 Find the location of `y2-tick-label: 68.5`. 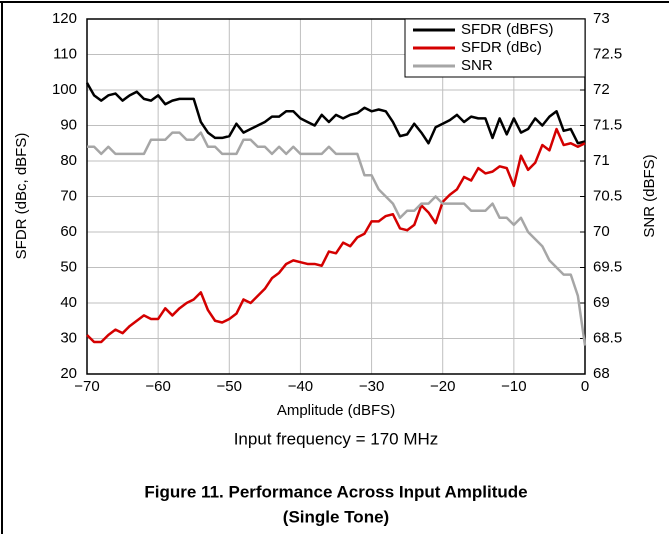

y2-tick-label: 68.5 is located at coordinates (607, 337).